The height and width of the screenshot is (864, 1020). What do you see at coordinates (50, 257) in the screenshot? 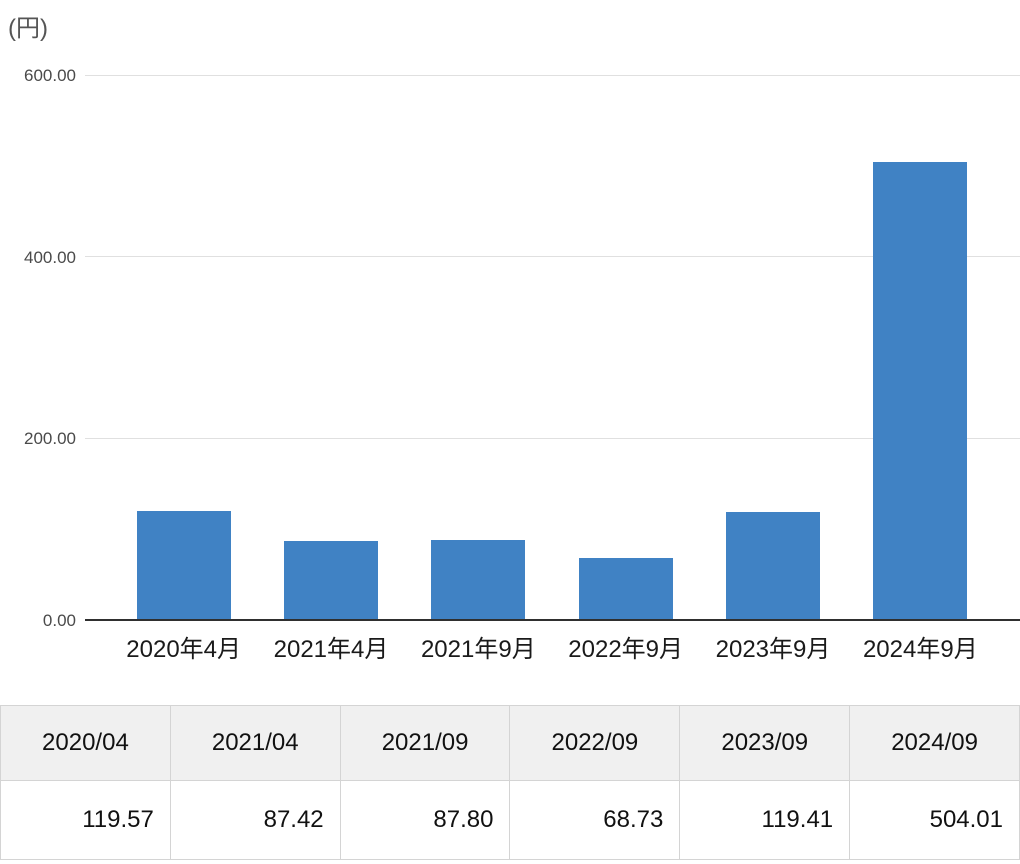
I see `y-axis-tick-label: 400.00` at bounding box center [50, 257].